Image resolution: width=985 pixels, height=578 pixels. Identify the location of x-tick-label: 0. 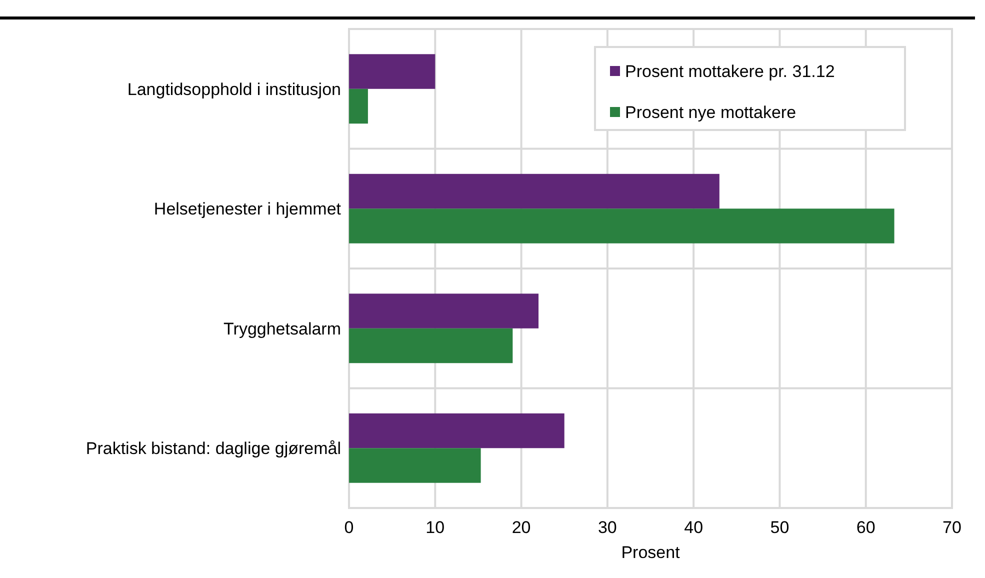
(349, 527).